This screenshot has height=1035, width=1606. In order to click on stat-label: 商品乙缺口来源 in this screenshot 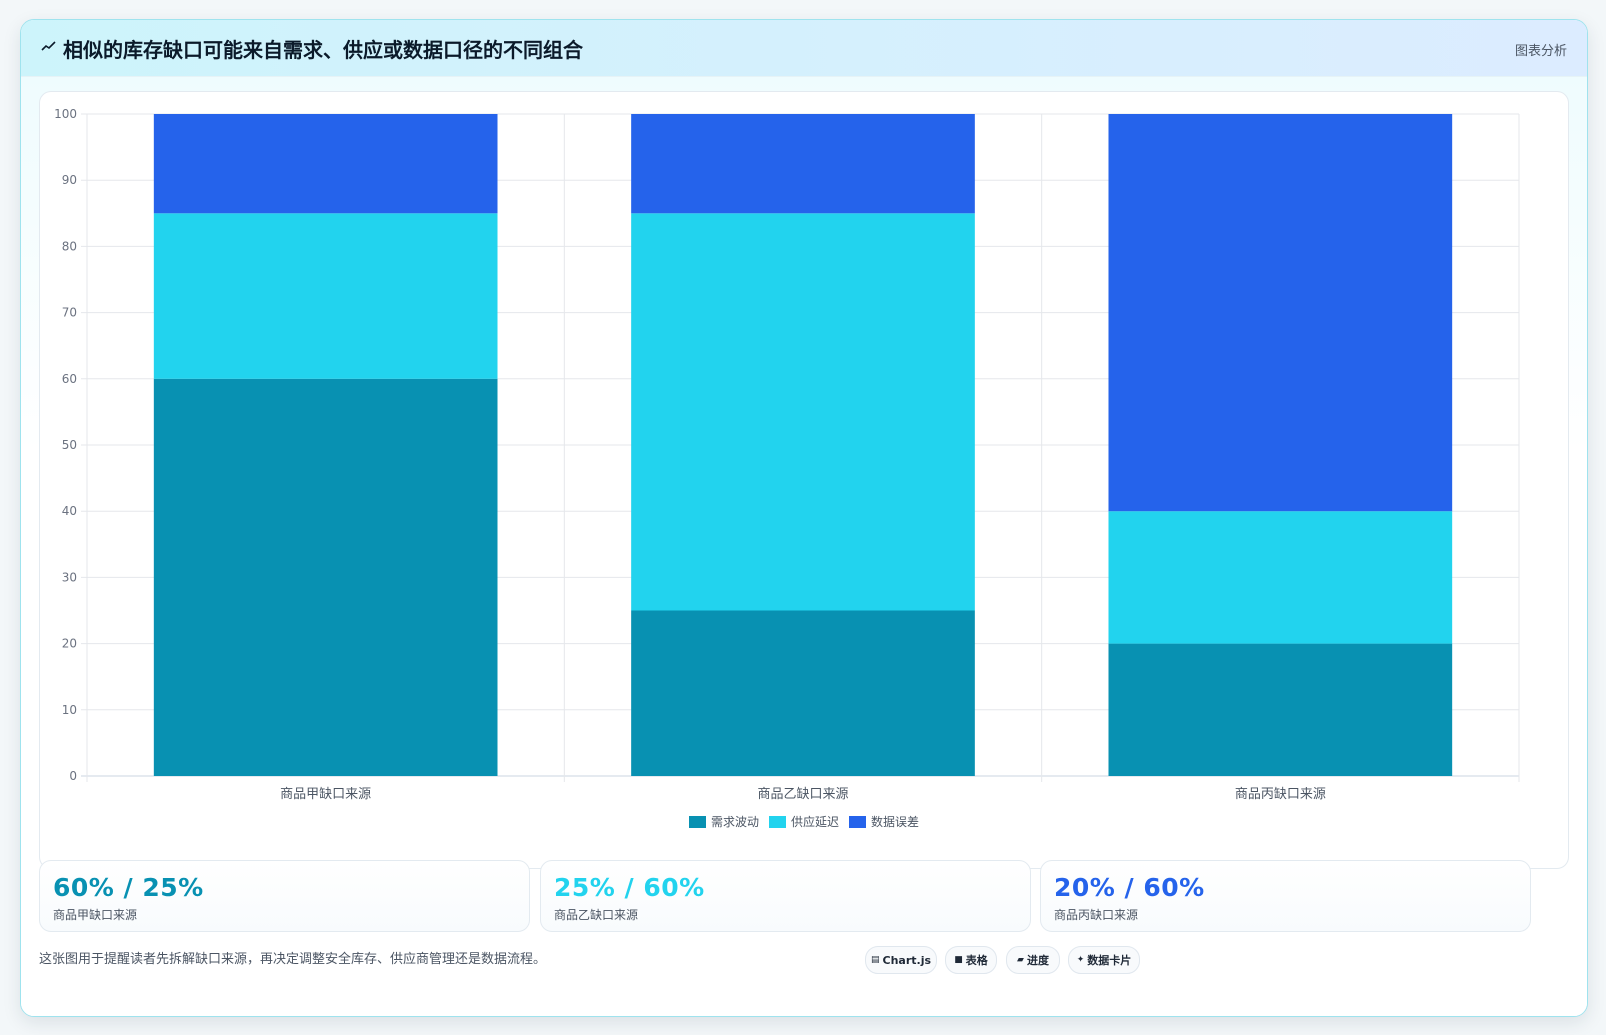, I will do `click(596, 915)`.